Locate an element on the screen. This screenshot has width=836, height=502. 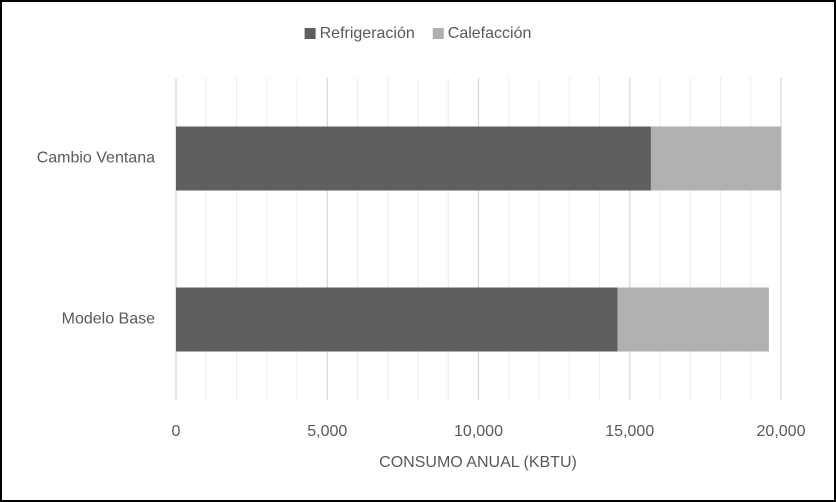
y-tick-label: Cambio Ventana is located at coordinates (96, 158).